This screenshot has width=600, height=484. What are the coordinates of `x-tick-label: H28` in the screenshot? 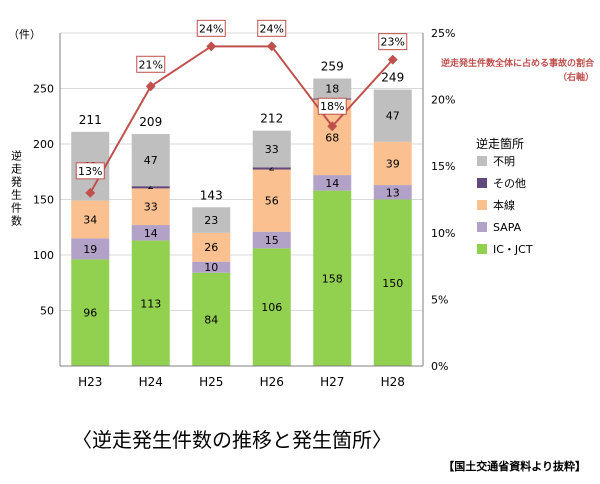 It's located at (393, 382).